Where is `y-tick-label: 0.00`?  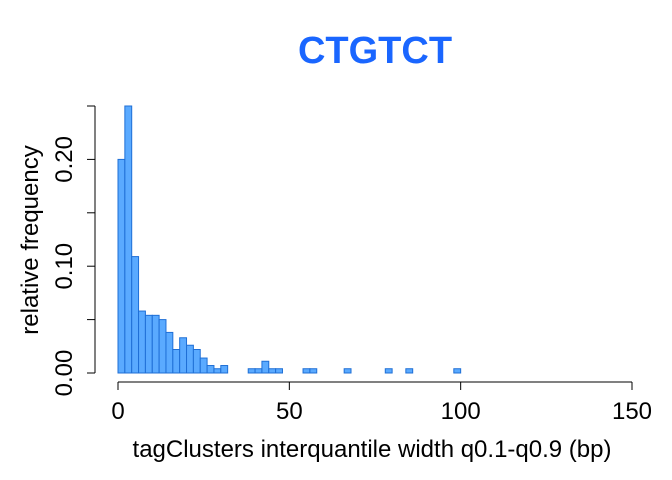 y-tick-label: 0.00 is located at coordinates (64, 373).